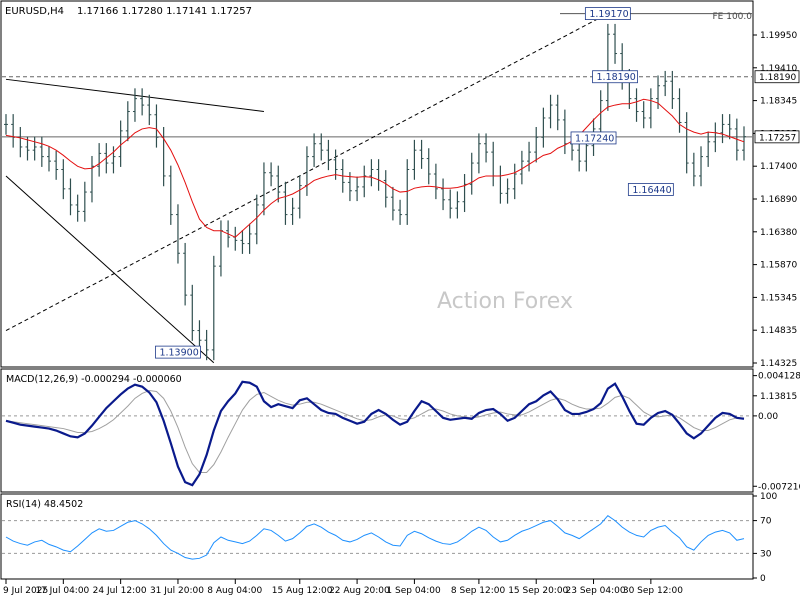 Image resolution: width=800 pixels, height=605 pixels. I want to click on price-ytick-label: 1.19410, so click(778, 69).